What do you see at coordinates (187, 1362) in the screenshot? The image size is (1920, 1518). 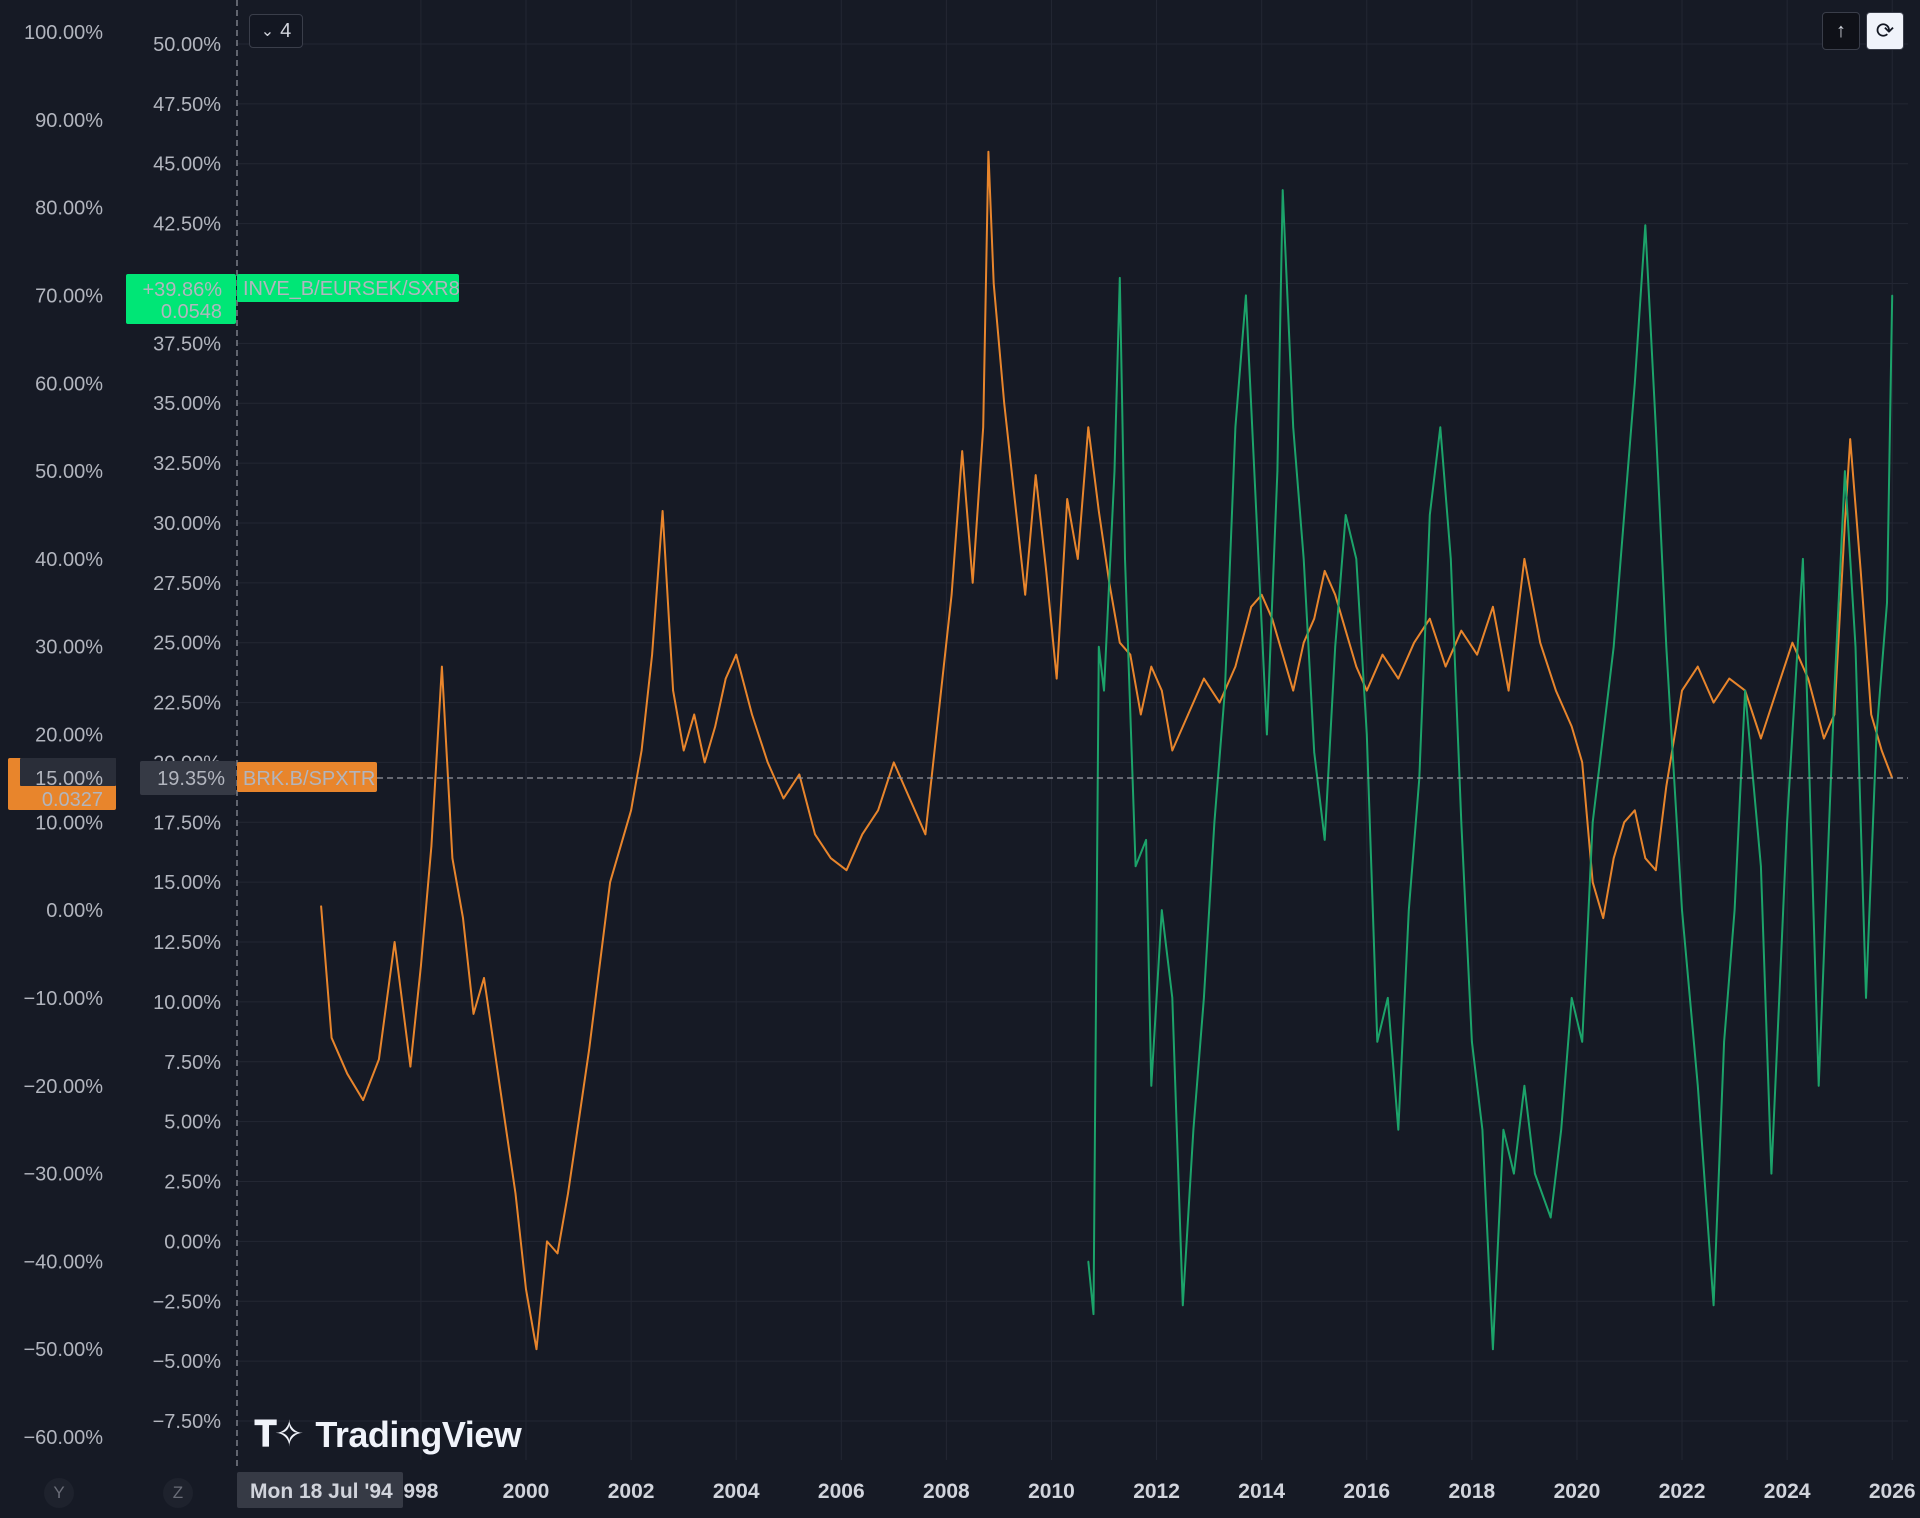 I see `right-axis-tick-label: −5.00%` at bounding box center [187, 1362].